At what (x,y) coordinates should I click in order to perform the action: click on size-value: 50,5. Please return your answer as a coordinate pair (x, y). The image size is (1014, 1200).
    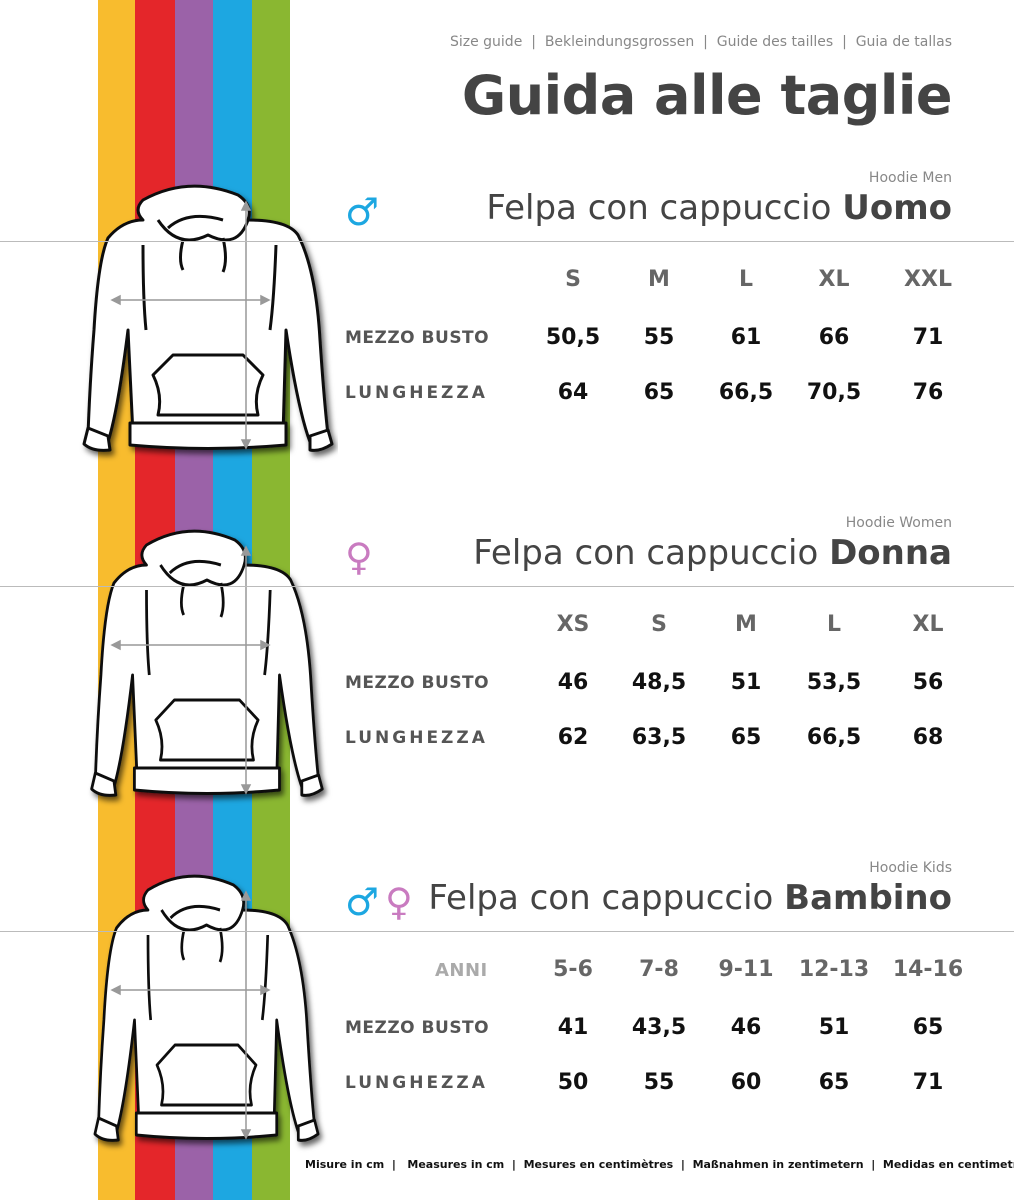
    Looking at the image, I should click on (573, 337).